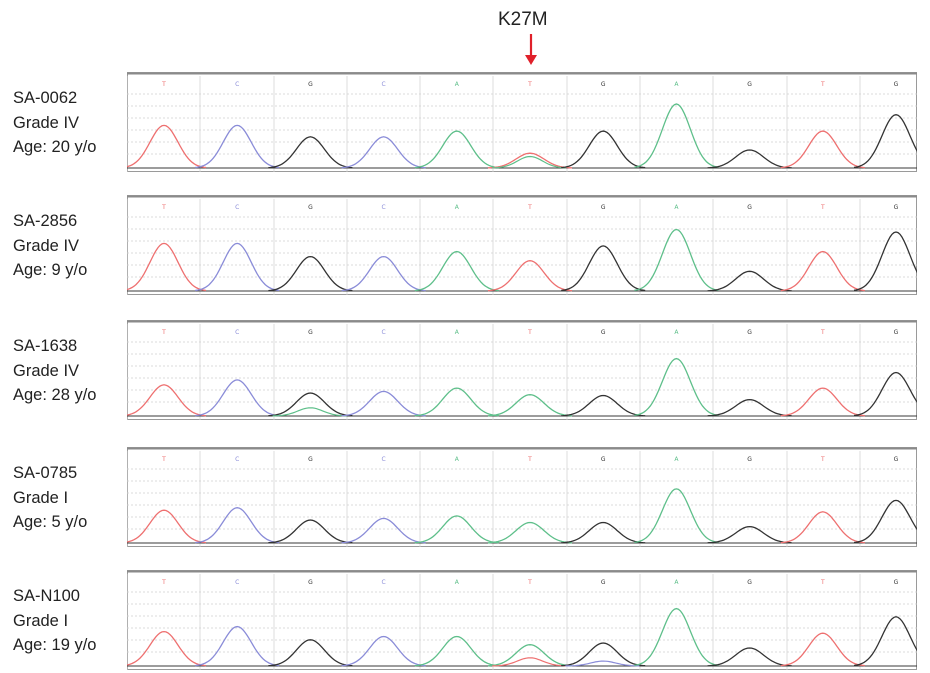 This screenshot has height=673, width=930. I want to click on sample-id: SA-N100, so click(46, 596).